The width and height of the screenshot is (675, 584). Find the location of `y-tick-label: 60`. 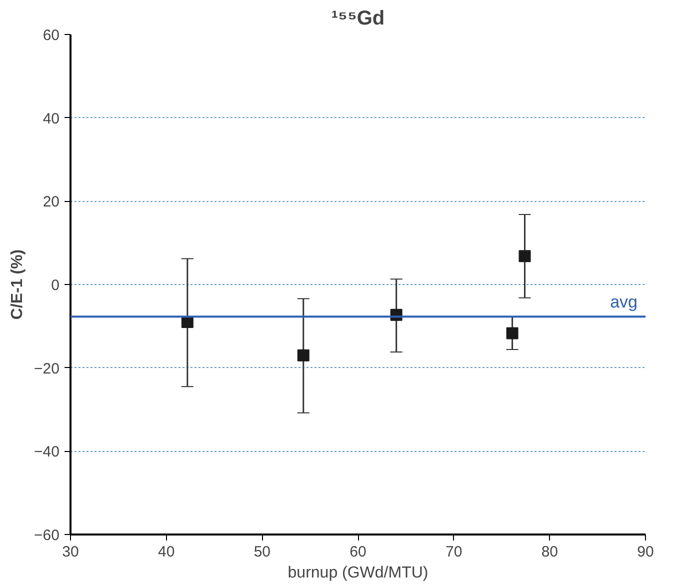

y-tick-label: 60 is located at coordinates (51, 35).